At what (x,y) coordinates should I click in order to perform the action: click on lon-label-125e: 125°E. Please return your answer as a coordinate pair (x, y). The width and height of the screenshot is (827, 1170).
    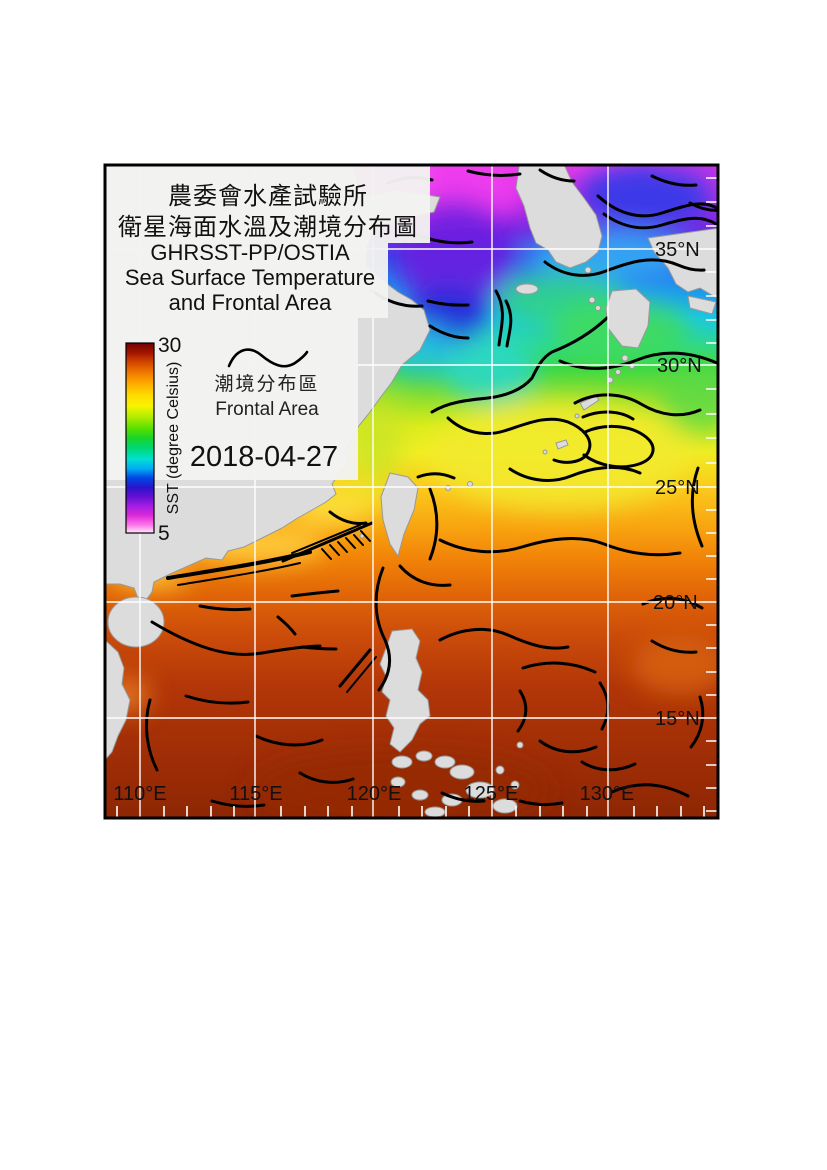
    Looking at the image, I should click on (491, 794).